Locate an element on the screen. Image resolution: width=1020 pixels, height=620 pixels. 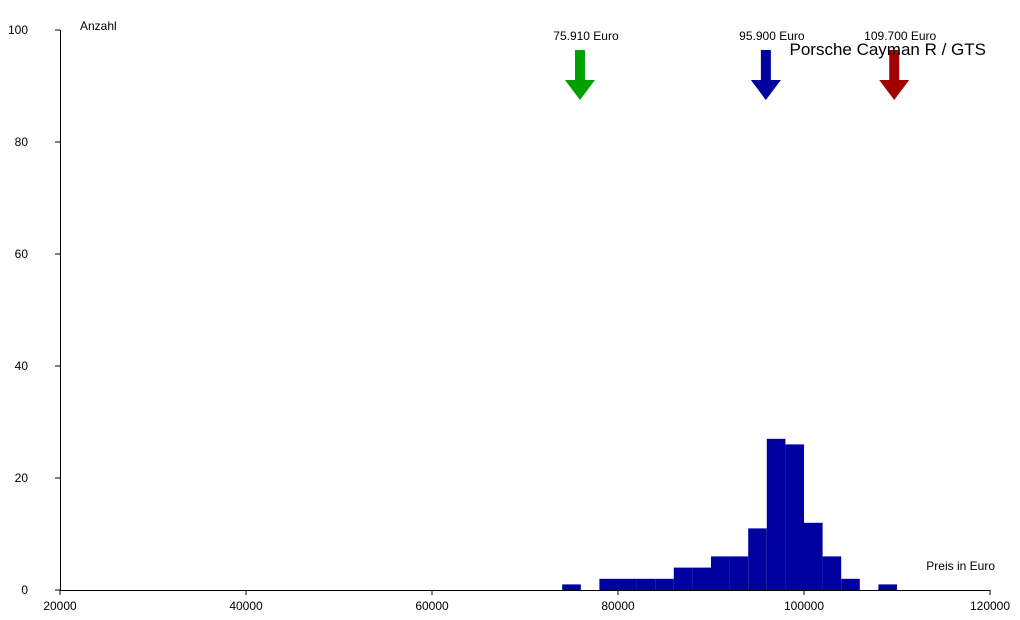
chart-title: Porsche Cayman R / GTS is located at coordinates (887, 49).